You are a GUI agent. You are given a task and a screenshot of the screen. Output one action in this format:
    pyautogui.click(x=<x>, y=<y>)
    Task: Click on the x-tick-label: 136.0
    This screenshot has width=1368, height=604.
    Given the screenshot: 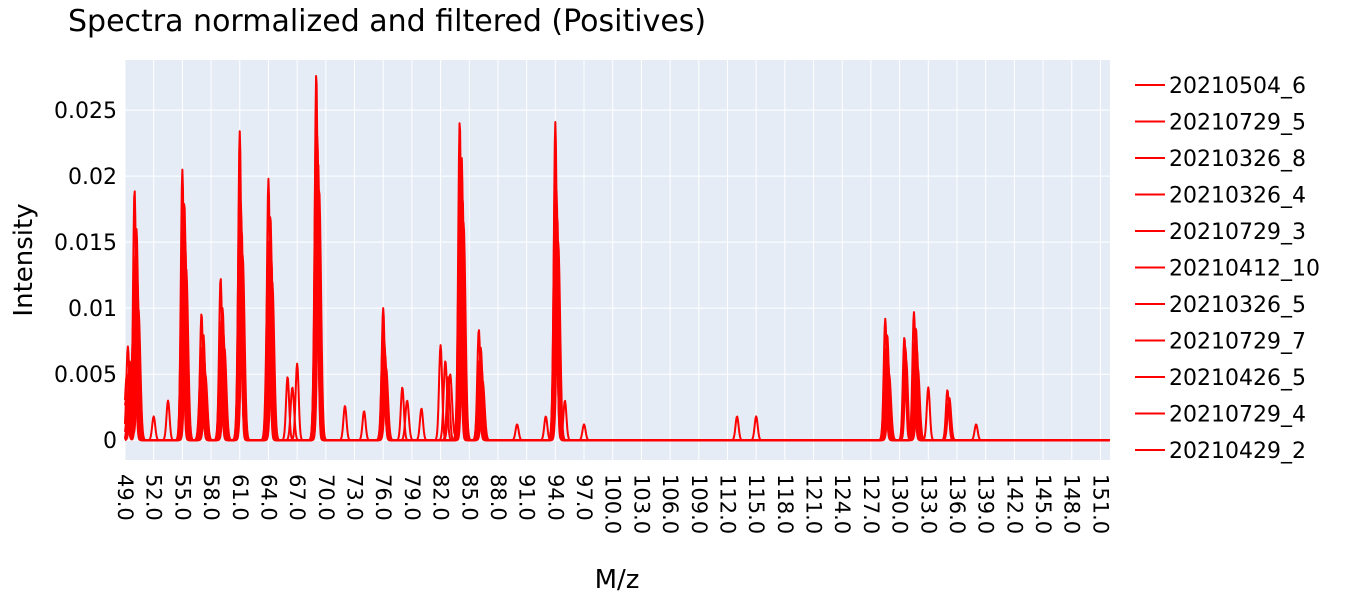 What is the action you would take?
    pyautogui.click(x=957, y=504)
    